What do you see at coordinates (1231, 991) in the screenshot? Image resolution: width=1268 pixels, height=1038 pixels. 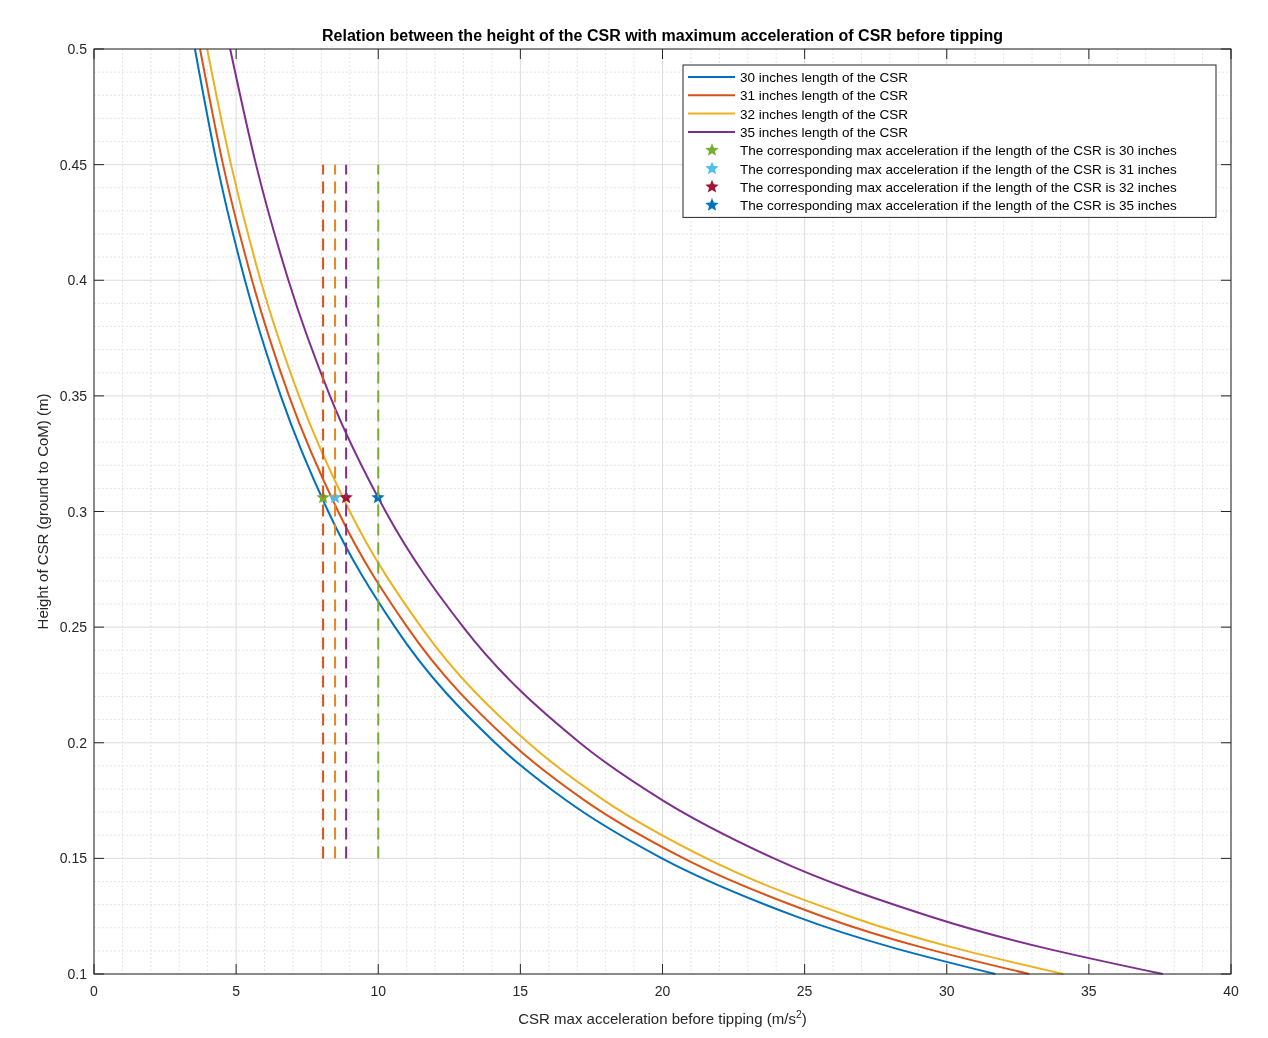 I see `x-tick-label: 40` at bounding box center [1231, 991].